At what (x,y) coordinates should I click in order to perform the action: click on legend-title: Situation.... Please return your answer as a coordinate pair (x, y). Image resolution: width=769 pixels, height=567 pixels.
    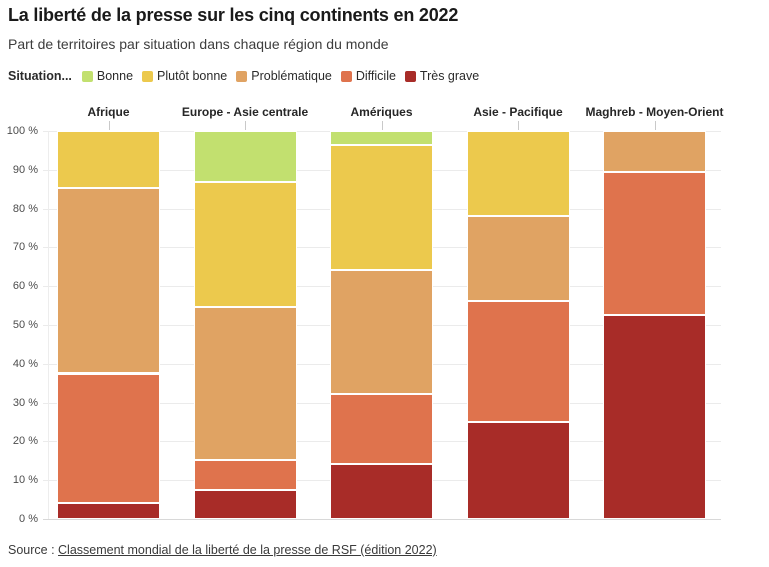
    Looking at the image, I should click on (40, 76).